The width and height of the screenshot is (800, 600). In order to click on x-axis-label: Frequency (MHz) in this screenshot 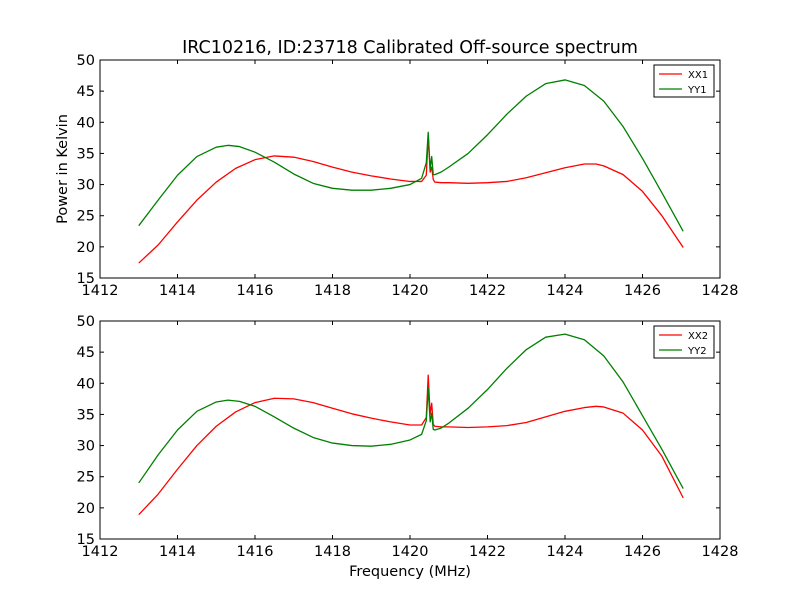, I will do `click(410, 572)`.